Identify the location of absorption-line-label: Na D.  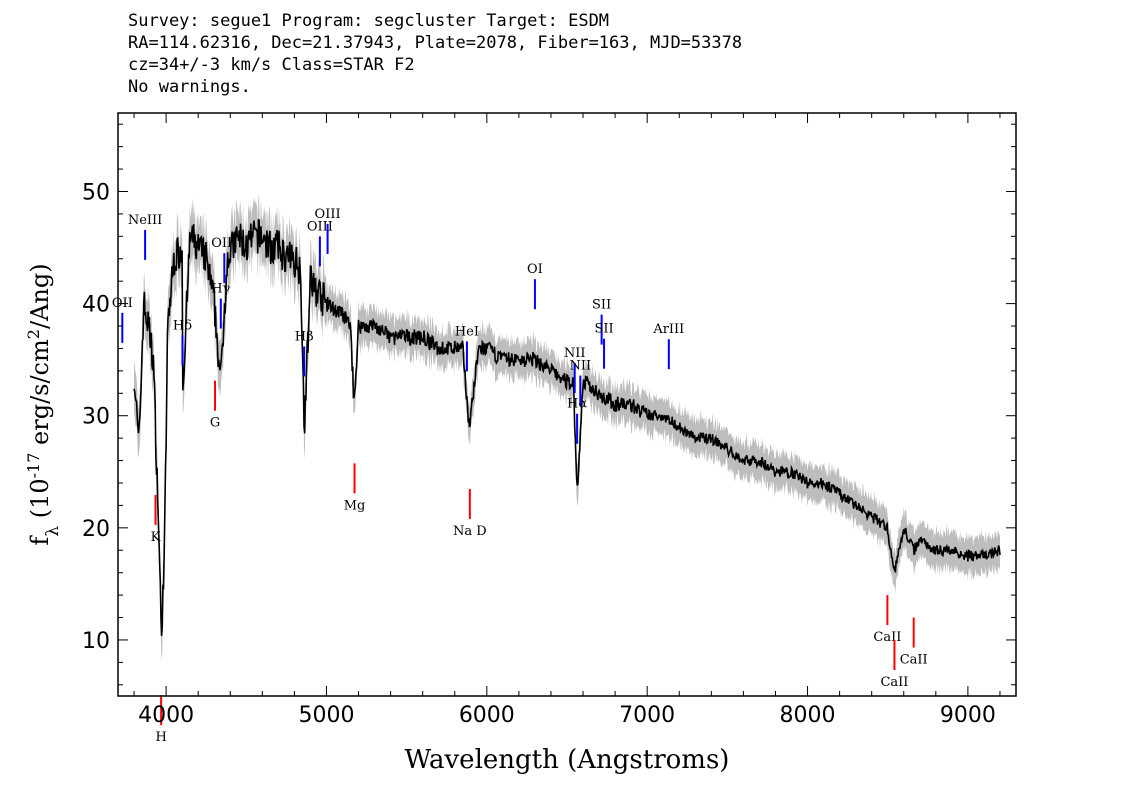
(470, 531).